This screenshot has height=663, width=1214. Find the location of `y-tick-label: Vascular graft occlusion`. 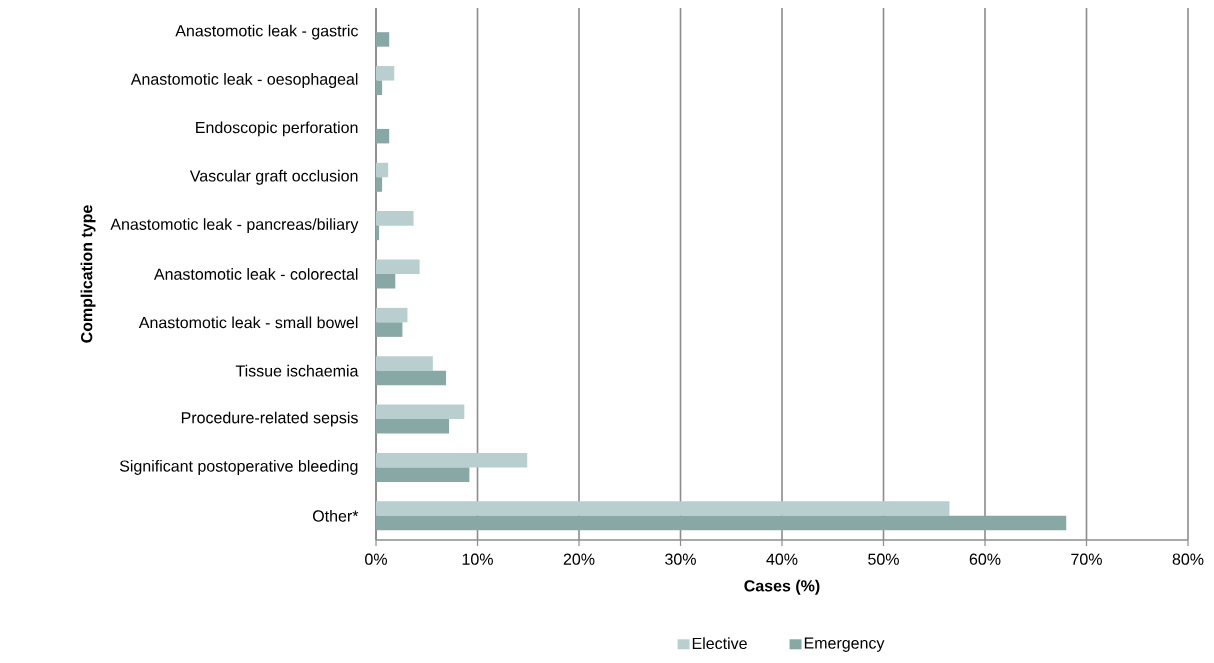

y-tick-label: Vascular graft occlusion is located at coordinates (273, 177).